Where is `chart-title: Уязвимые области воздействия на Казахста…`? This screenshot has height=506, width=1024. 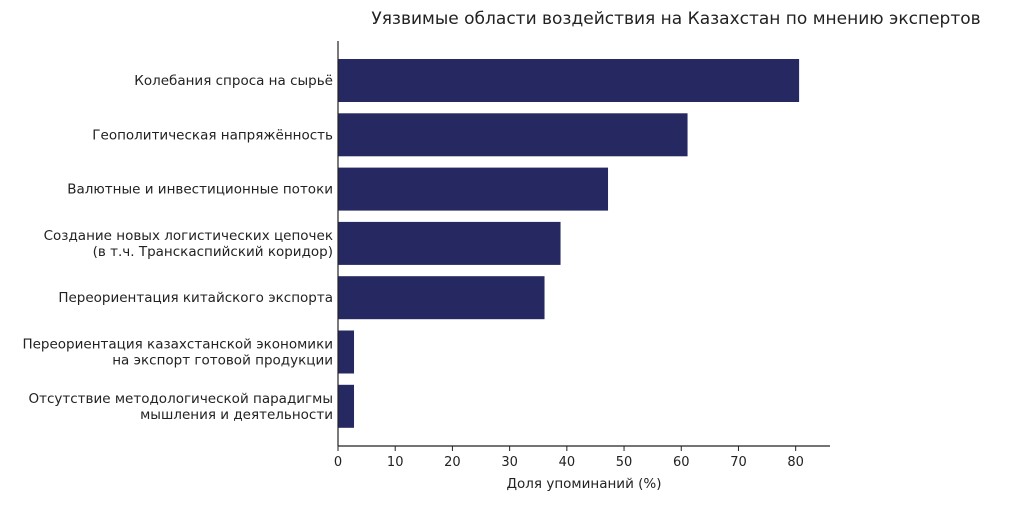
chart-title: Уязвимые области воздействия на Казахста… is located at coordinates (675, 19).